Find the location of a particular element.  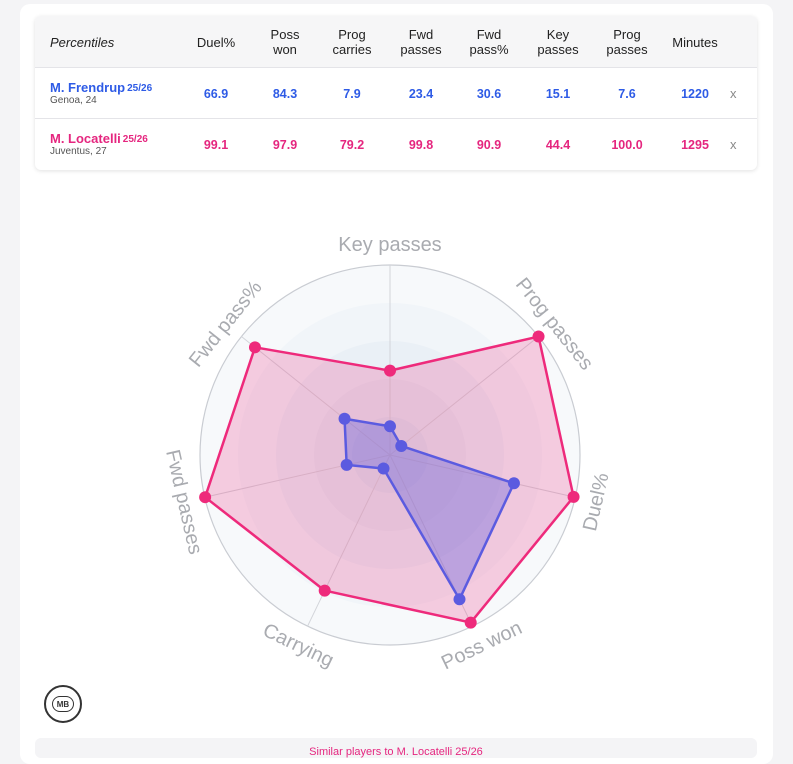

player-name-frendrup: M. Frendrup 25/26 is located at coordinates (101, 87).